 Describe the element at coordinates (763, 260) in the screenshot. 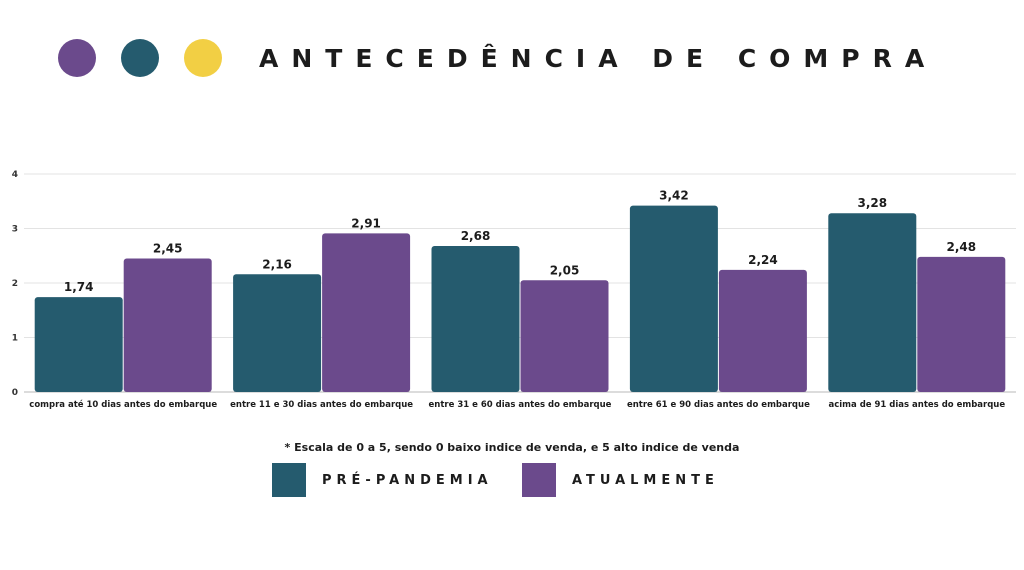

I see `data-label: 2,24` at that location.